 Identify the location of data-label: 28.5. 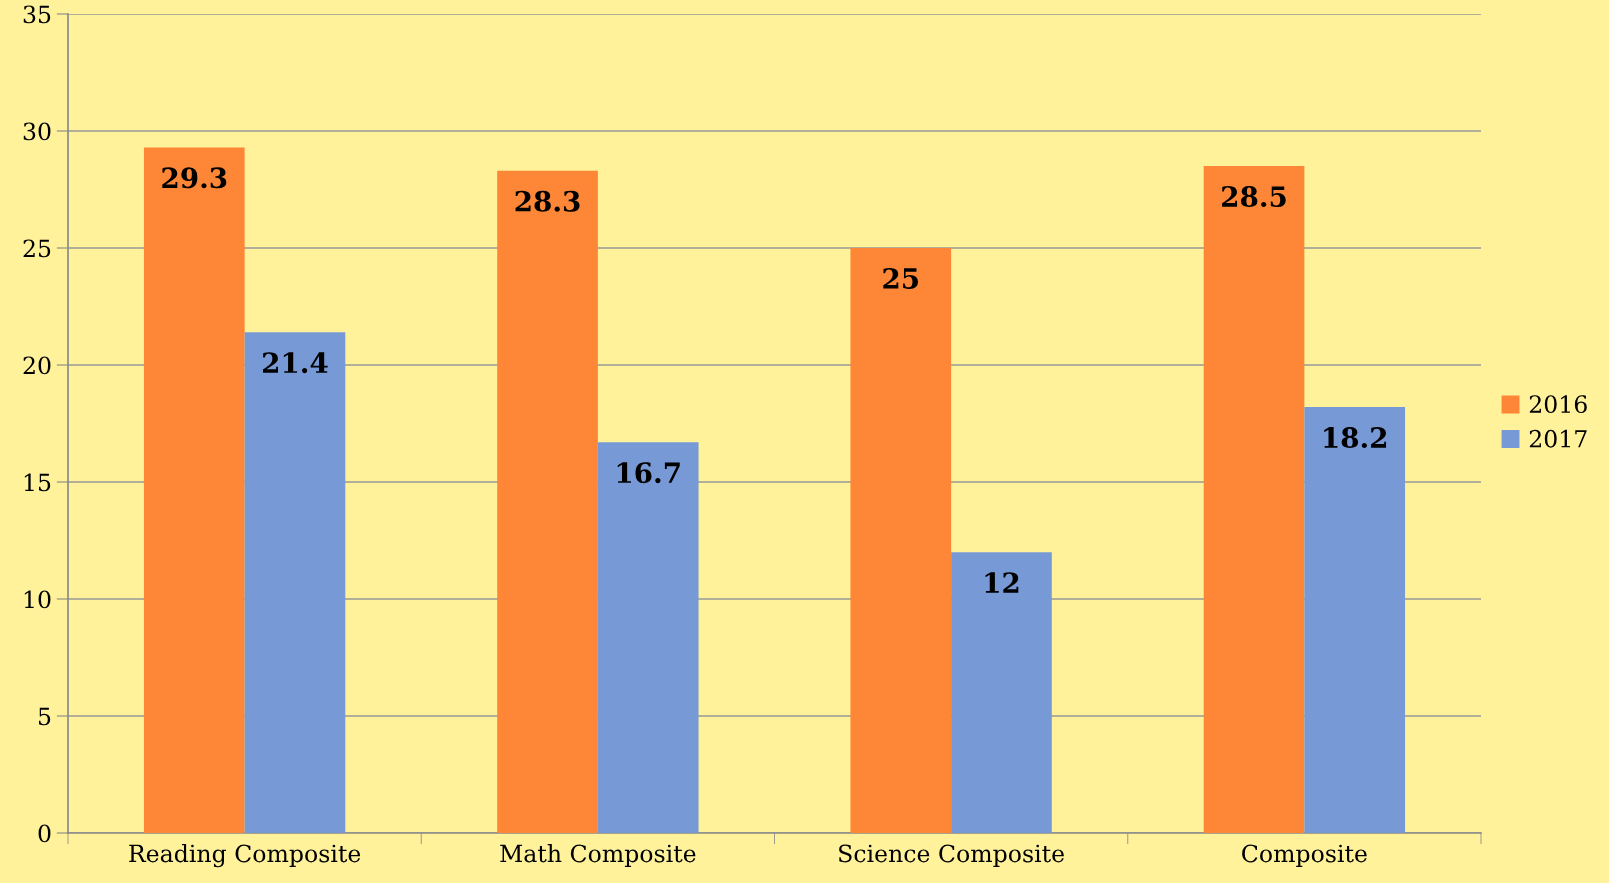
(1254, 197).